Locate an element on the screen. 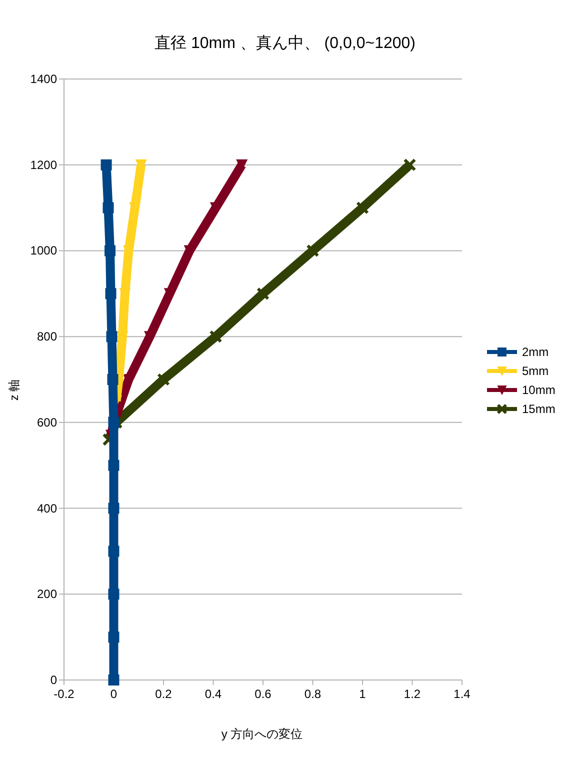  x-tick-label: 1 is located at coordinates (362, 694).